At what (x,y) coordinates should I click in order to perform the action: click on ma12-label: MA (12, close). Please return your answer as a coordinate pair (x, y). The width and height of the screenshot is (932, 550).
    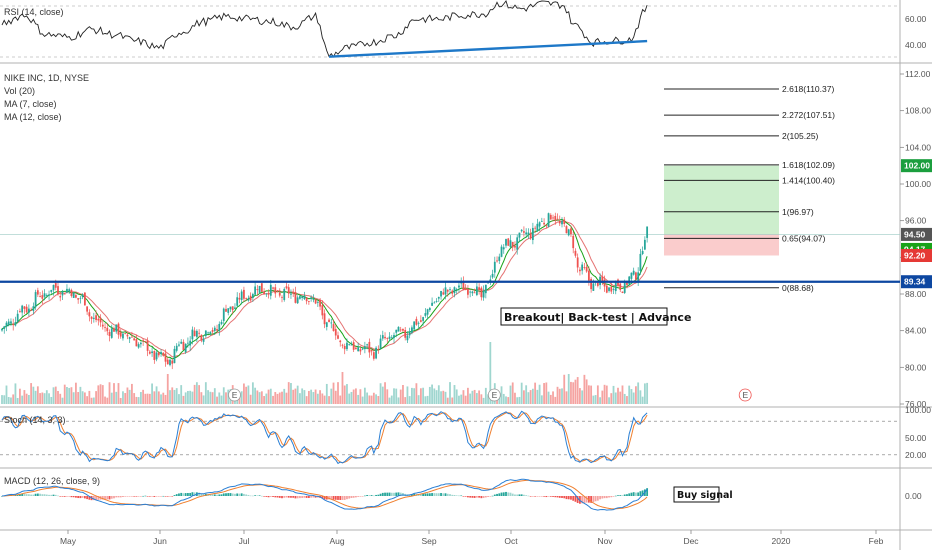
    Looking at the image, I should click on (33, 117).